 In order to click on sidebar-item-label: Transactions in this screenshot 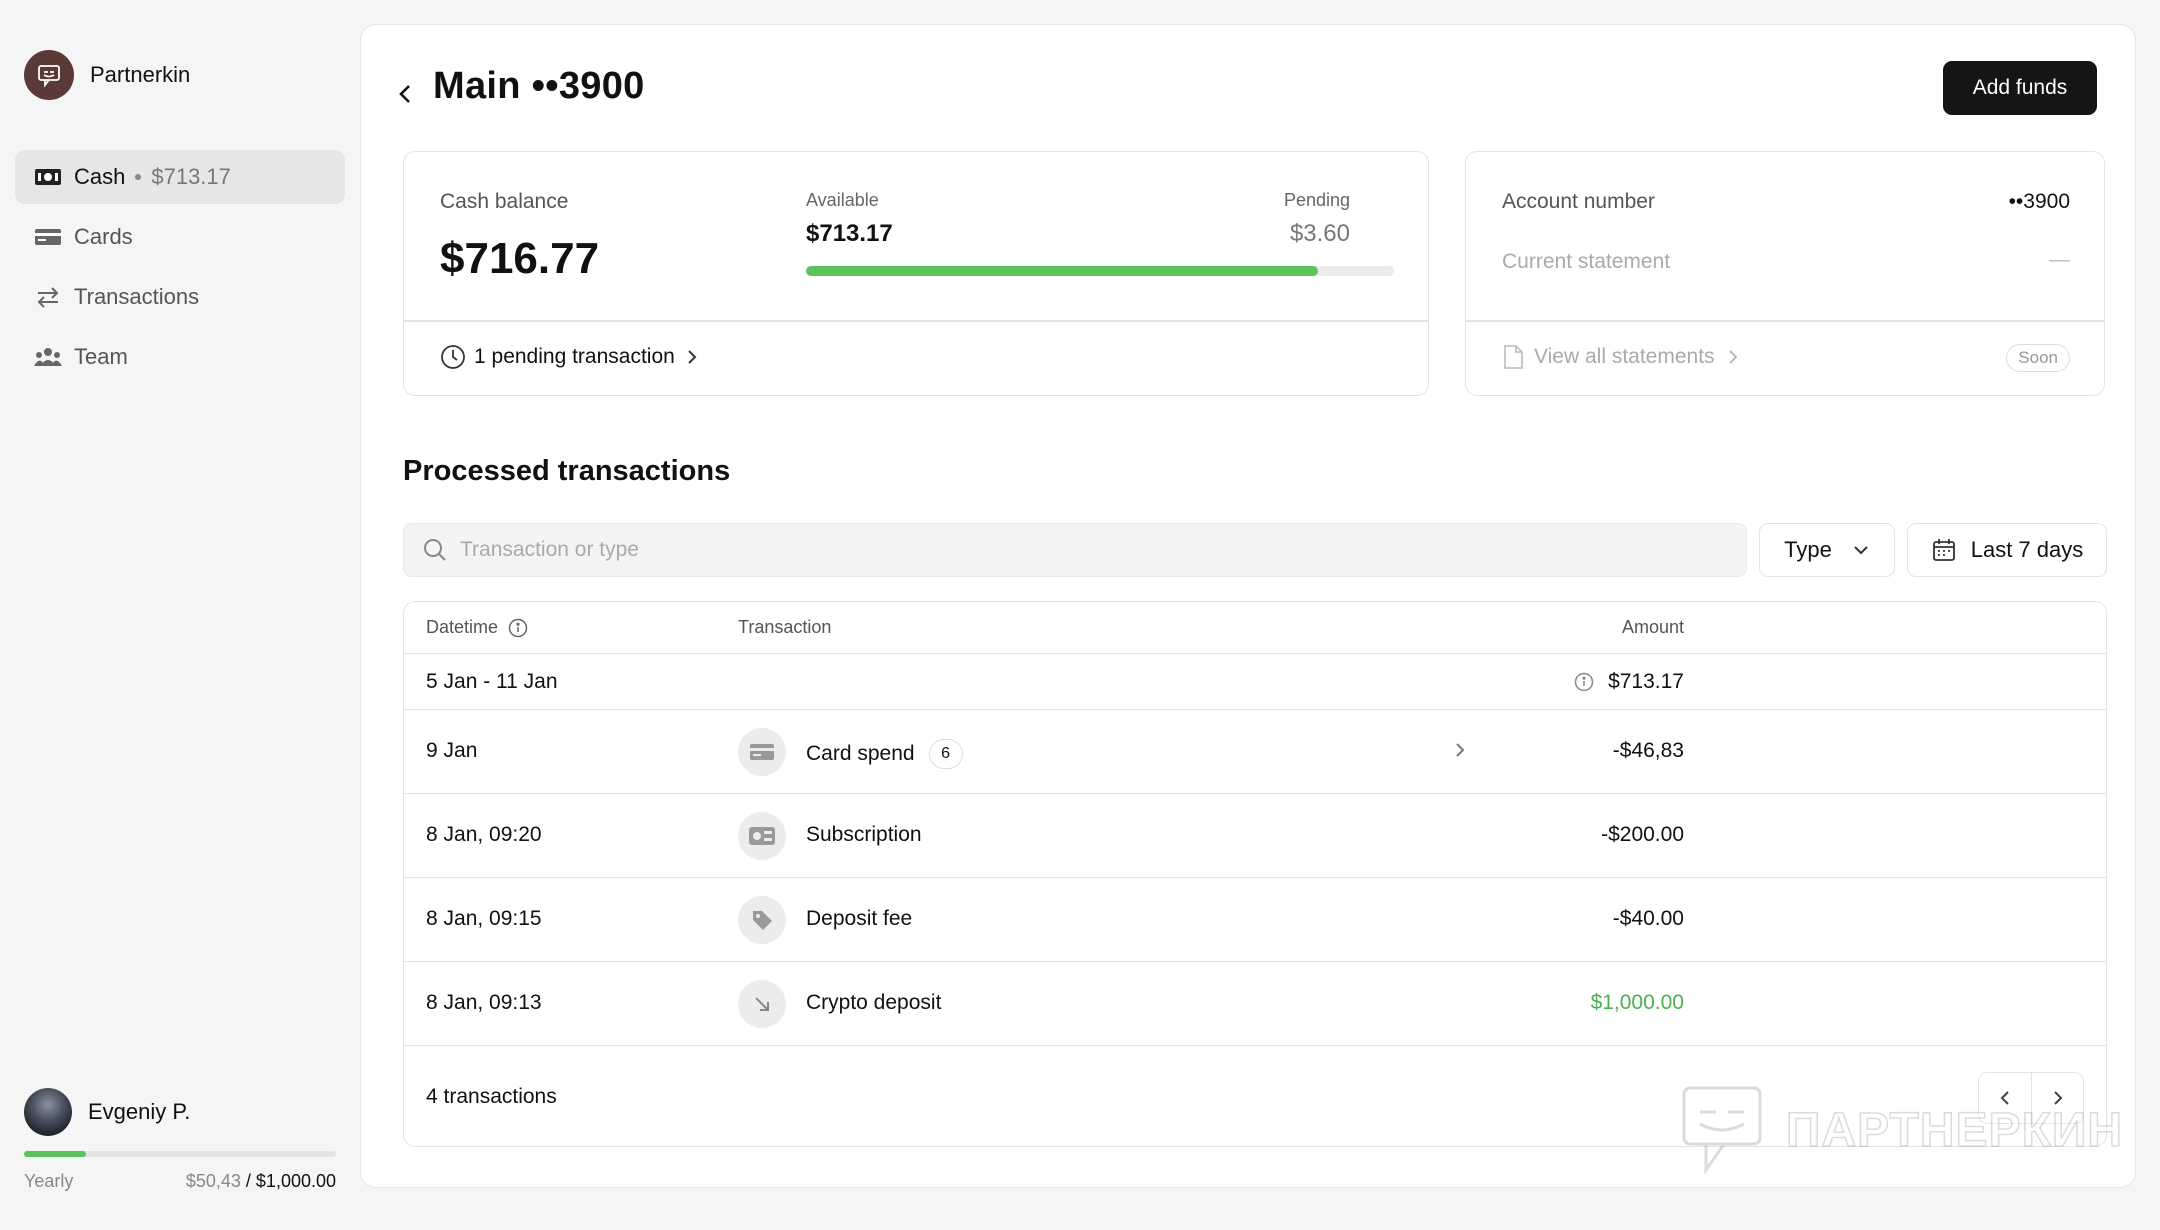, I will do `click(137, 296)`.